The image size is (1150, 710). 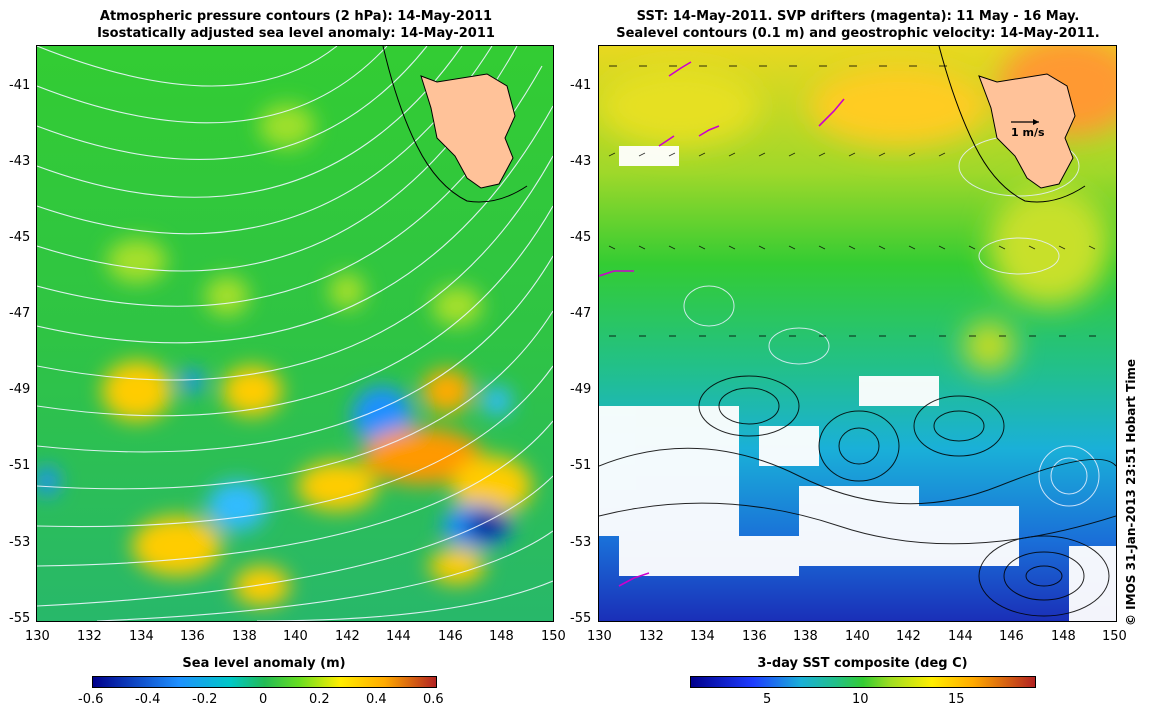 What do you see at coordinates (264, 663) in the screenshot?
I see `left-colorbar-title: Sea level anomaly (m)` at bounding box center [264, 663].